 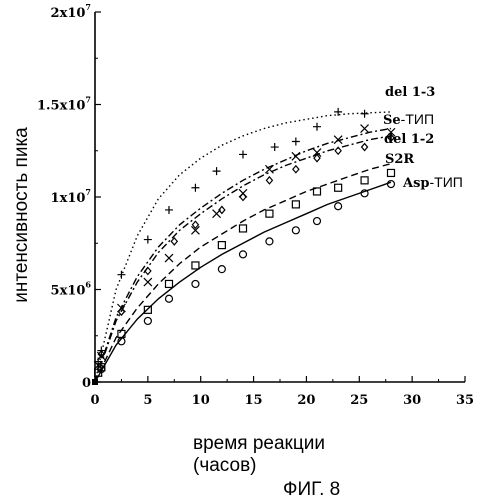 What do you see at coordinates (465, 400) in the screenshot?
I see `x-tick-label: 35` at bounding box center [465, 400].